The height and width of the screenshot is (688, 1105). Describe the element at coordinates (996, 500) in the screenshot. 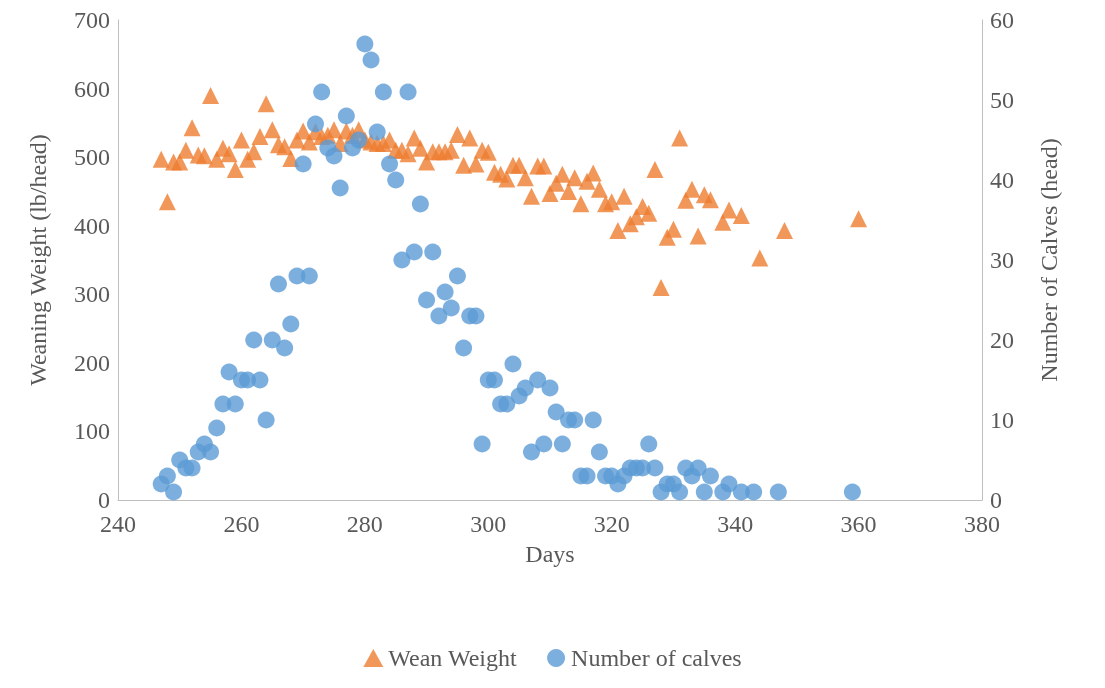

I see `y2-tick-label: 0` at that location.